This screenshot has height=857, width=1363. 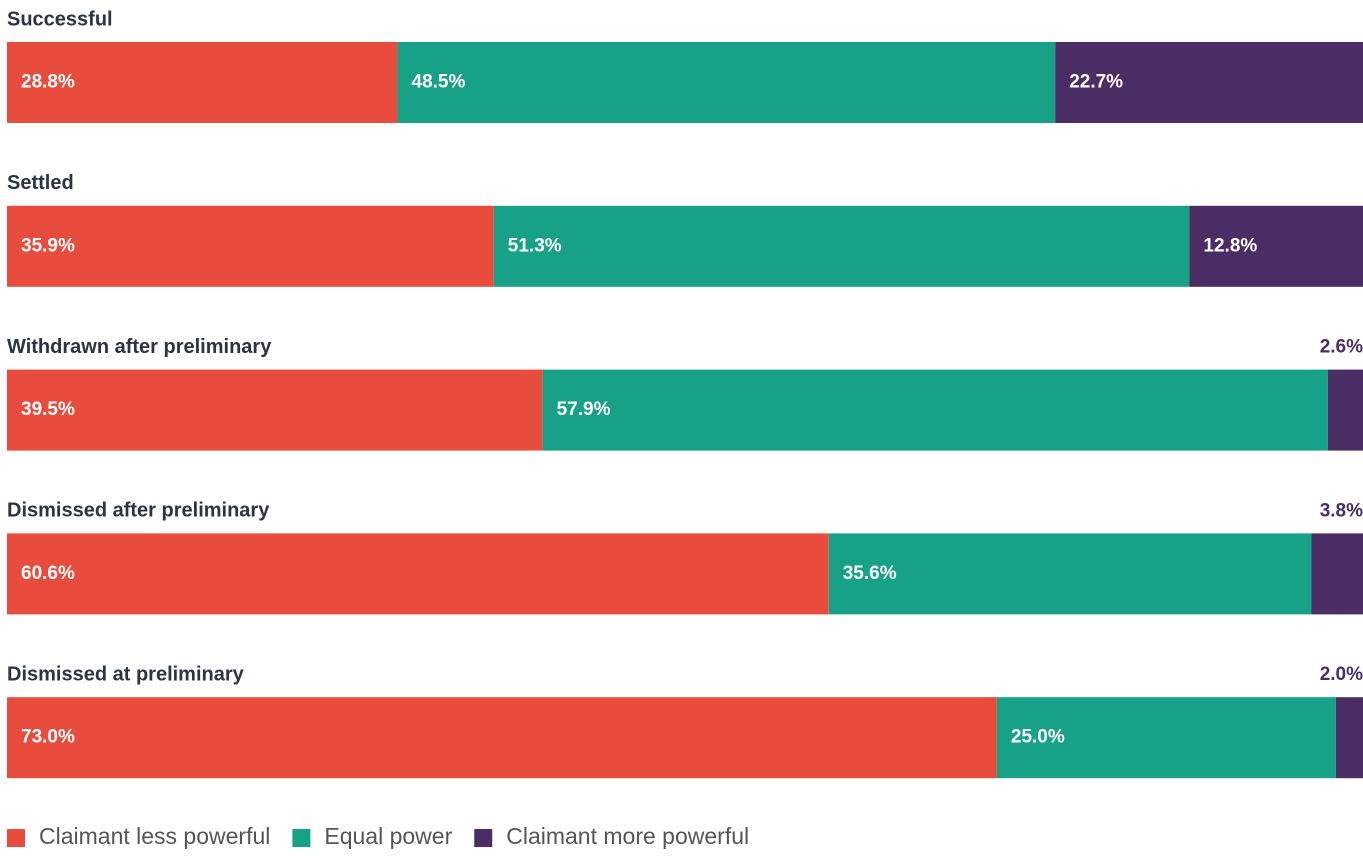 What do you see at coordinates (48, 737) in the screenshot?
I see `data-label: 73.0%` at bounding box center [48, 737].